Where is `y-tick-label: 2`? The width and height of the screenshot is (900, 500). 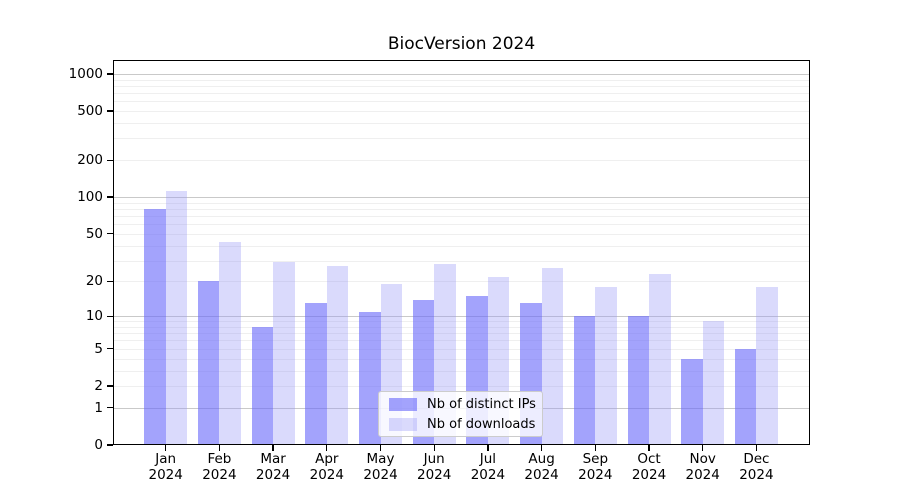
y-tick-label: 2 is located at coordinates (98, 385).